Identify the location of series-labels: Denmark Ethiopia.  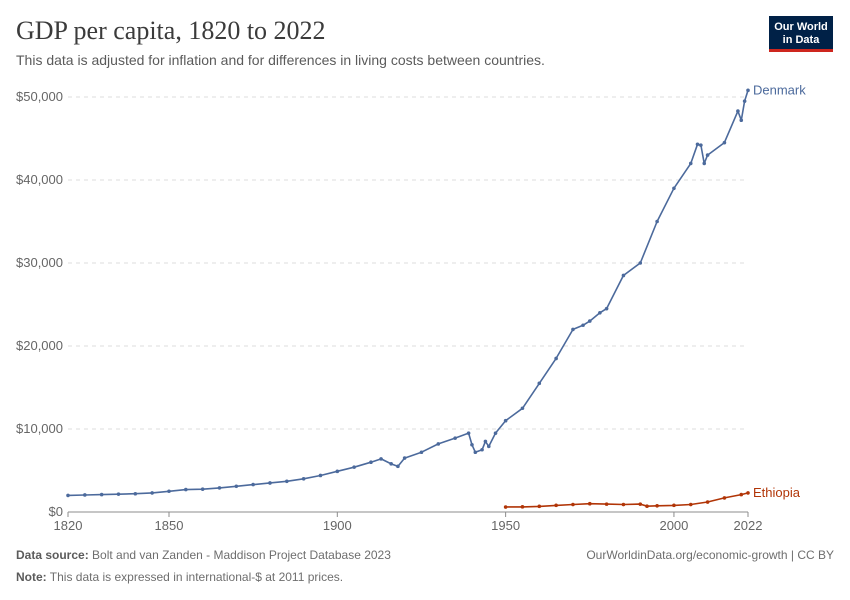
(779, 291).